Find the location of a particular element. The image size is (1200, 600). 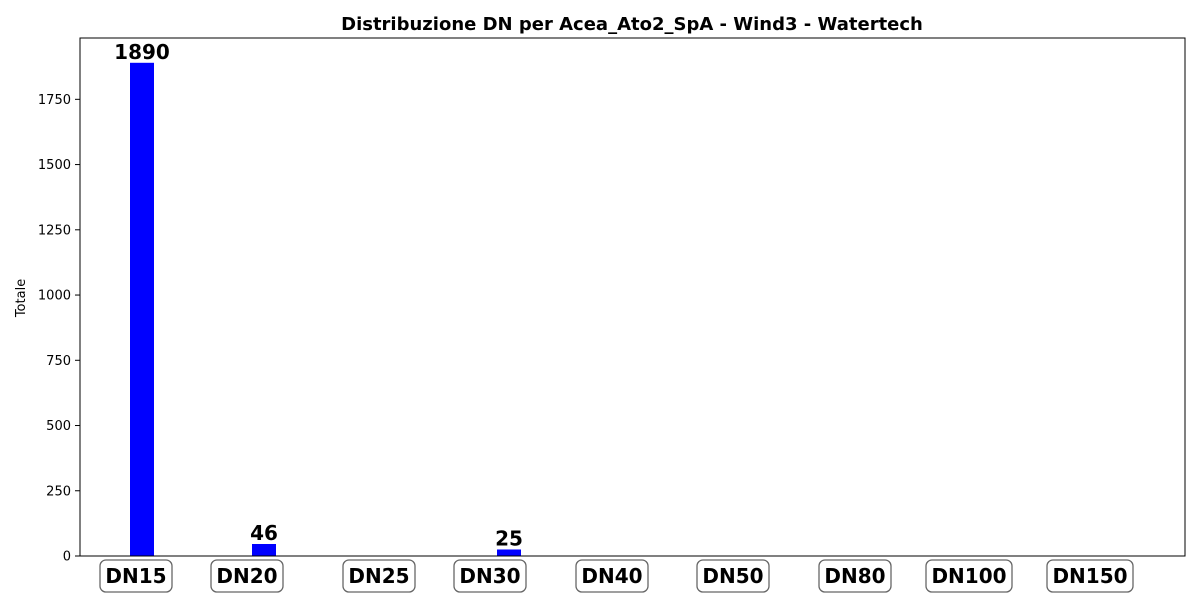

data-label-dn15: 1890 is located at coordinates (142, 52).